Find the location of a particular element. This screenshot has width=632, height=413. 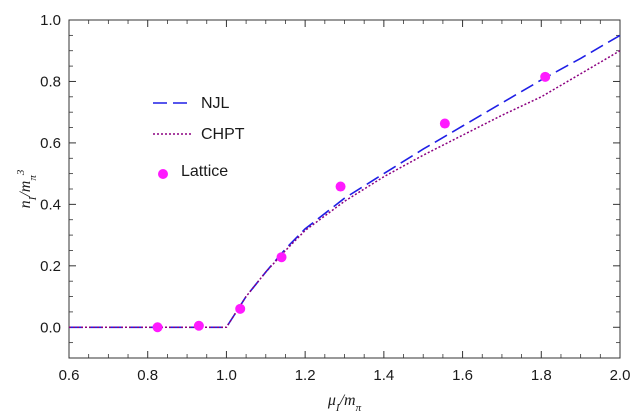

legend: NJL CHPT Lattice is located at coordinates (199, 137).